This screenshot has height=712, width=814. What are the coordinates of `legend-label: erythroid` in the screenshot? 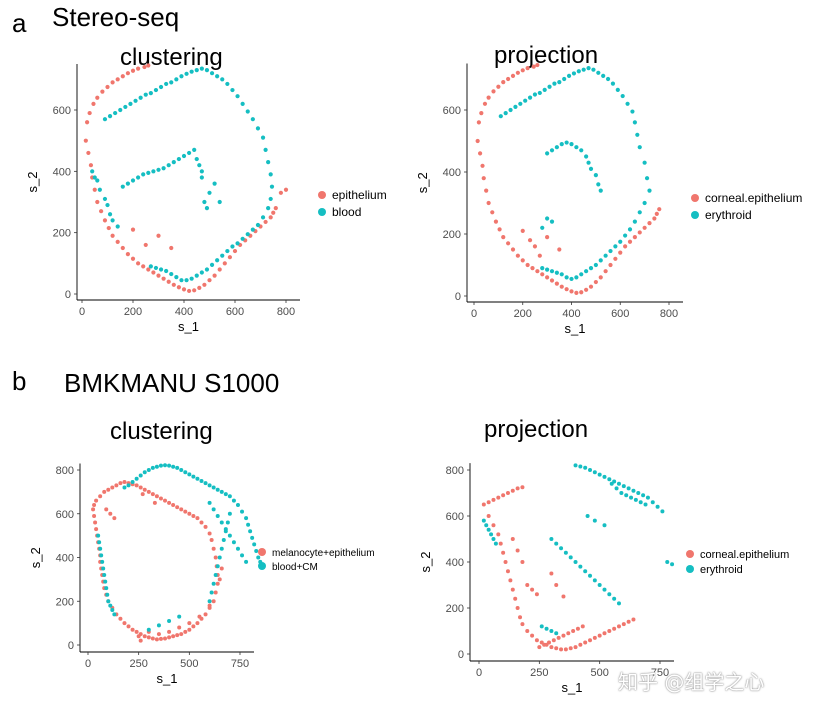 It's located at (721, 570).